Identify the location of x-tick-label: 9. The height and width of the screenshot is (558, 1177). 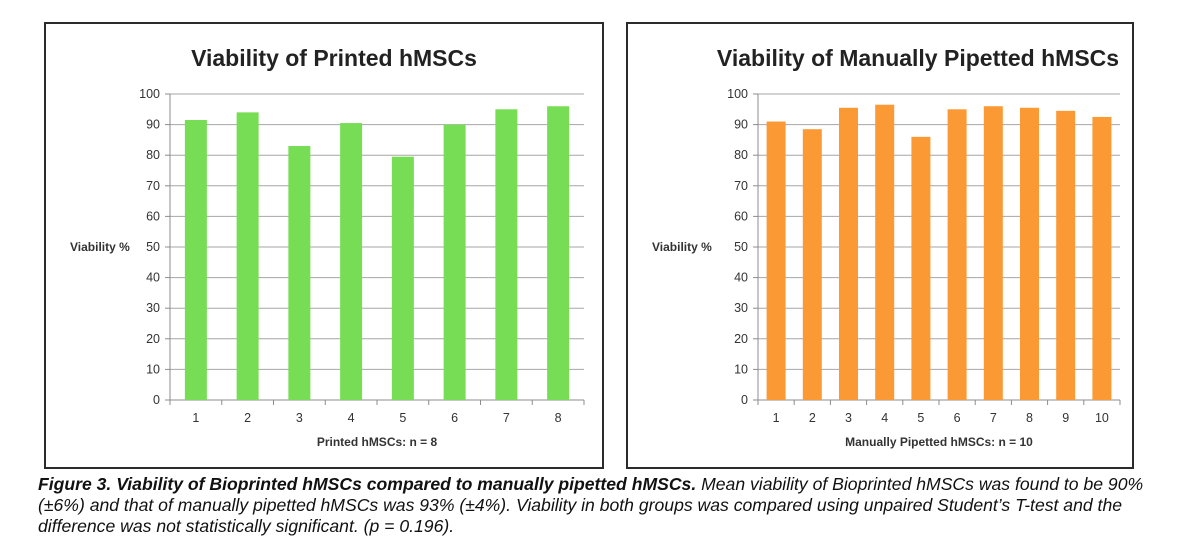
(1065, 418).